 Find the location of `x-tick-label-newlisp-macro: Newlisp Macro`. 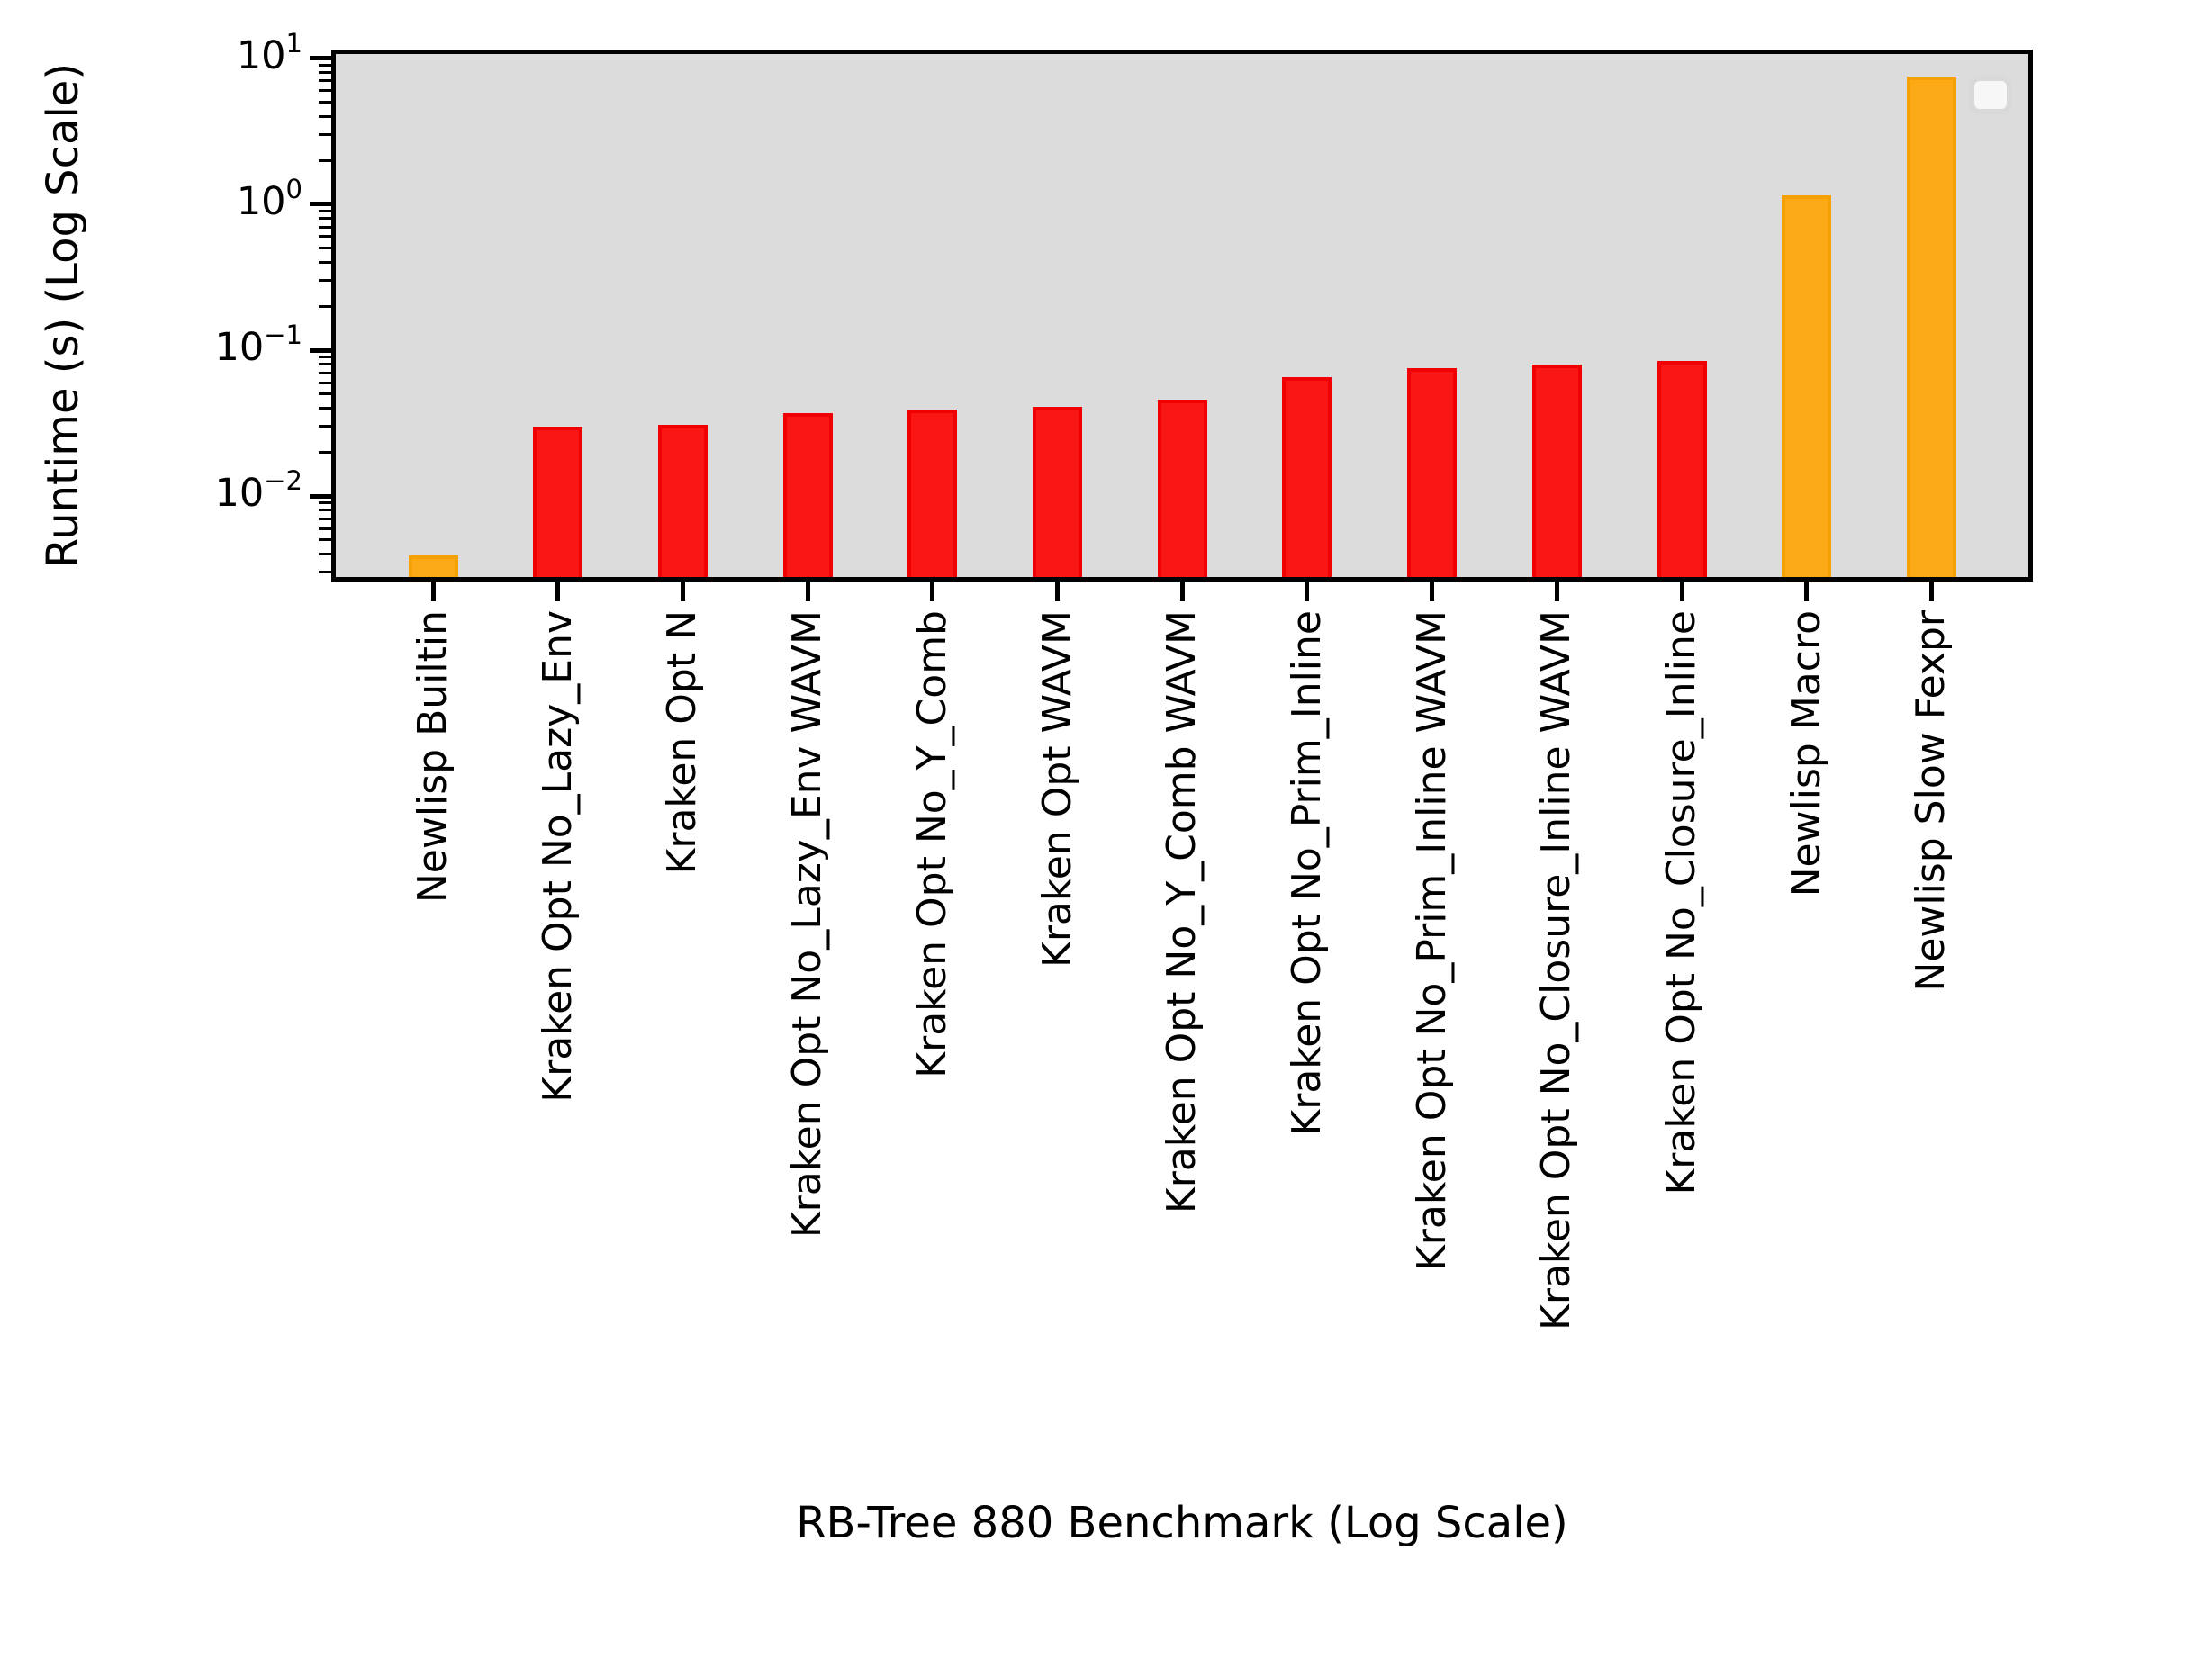

x-tick-label-newlisp-macro: Newlisp Macro is located at coordinates (1806, 753).